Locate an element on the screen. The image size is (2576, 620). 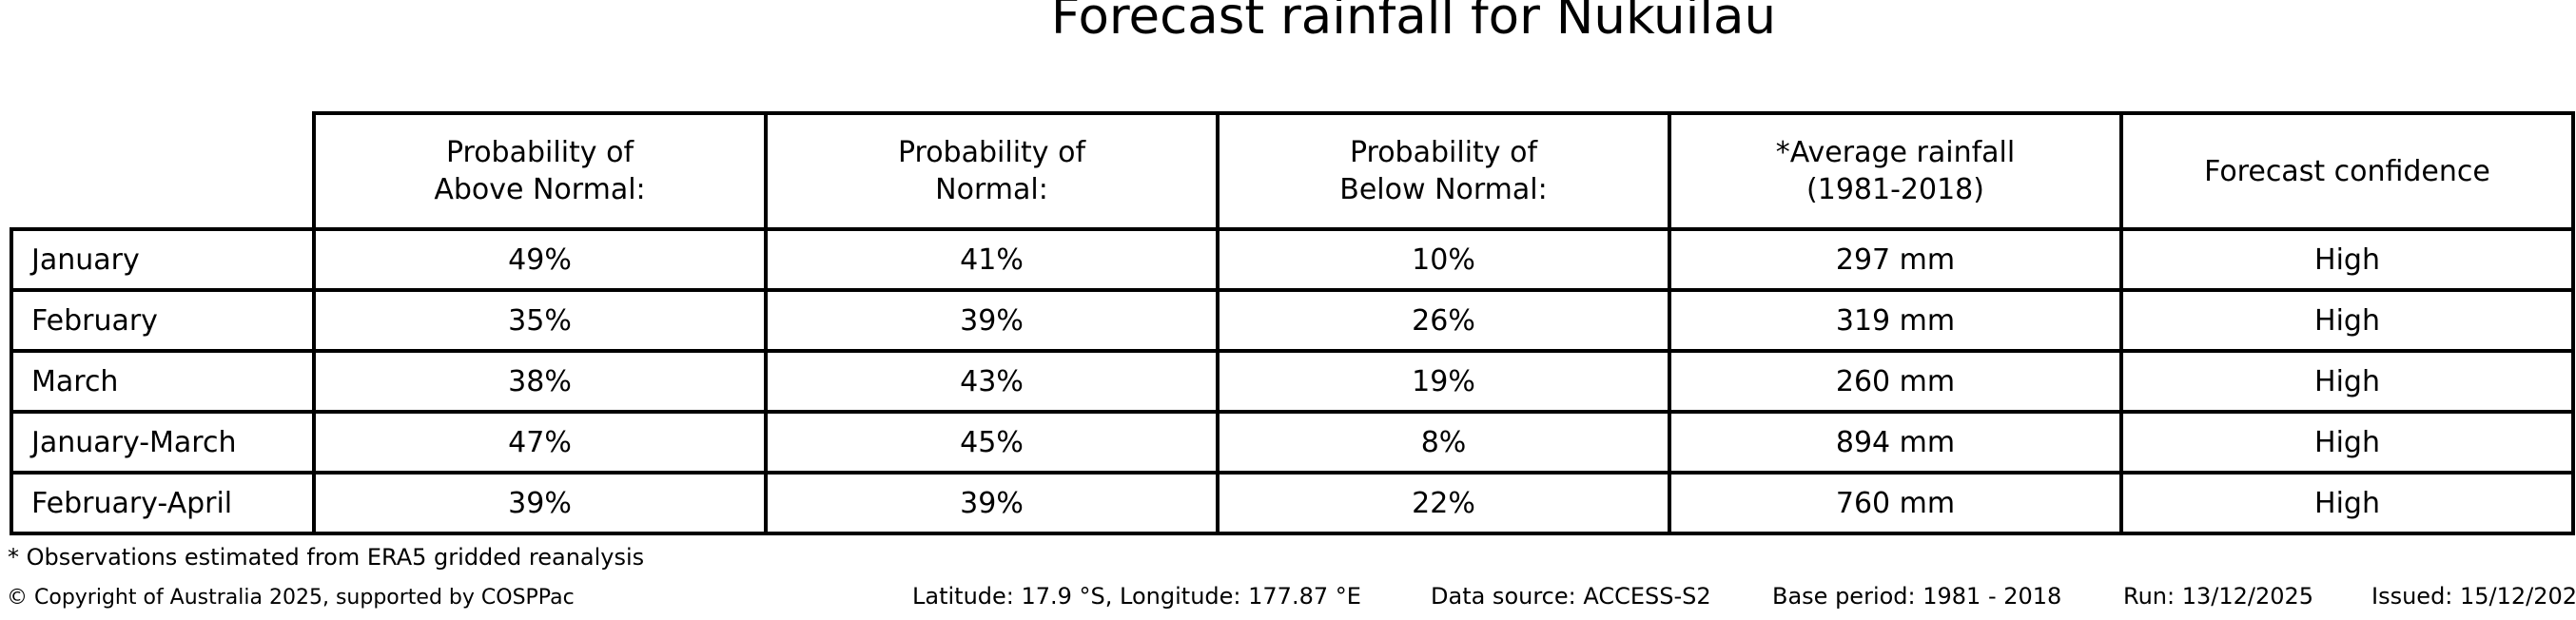
header-normal: Probability of Normal: is located at coordinates (992, 171).